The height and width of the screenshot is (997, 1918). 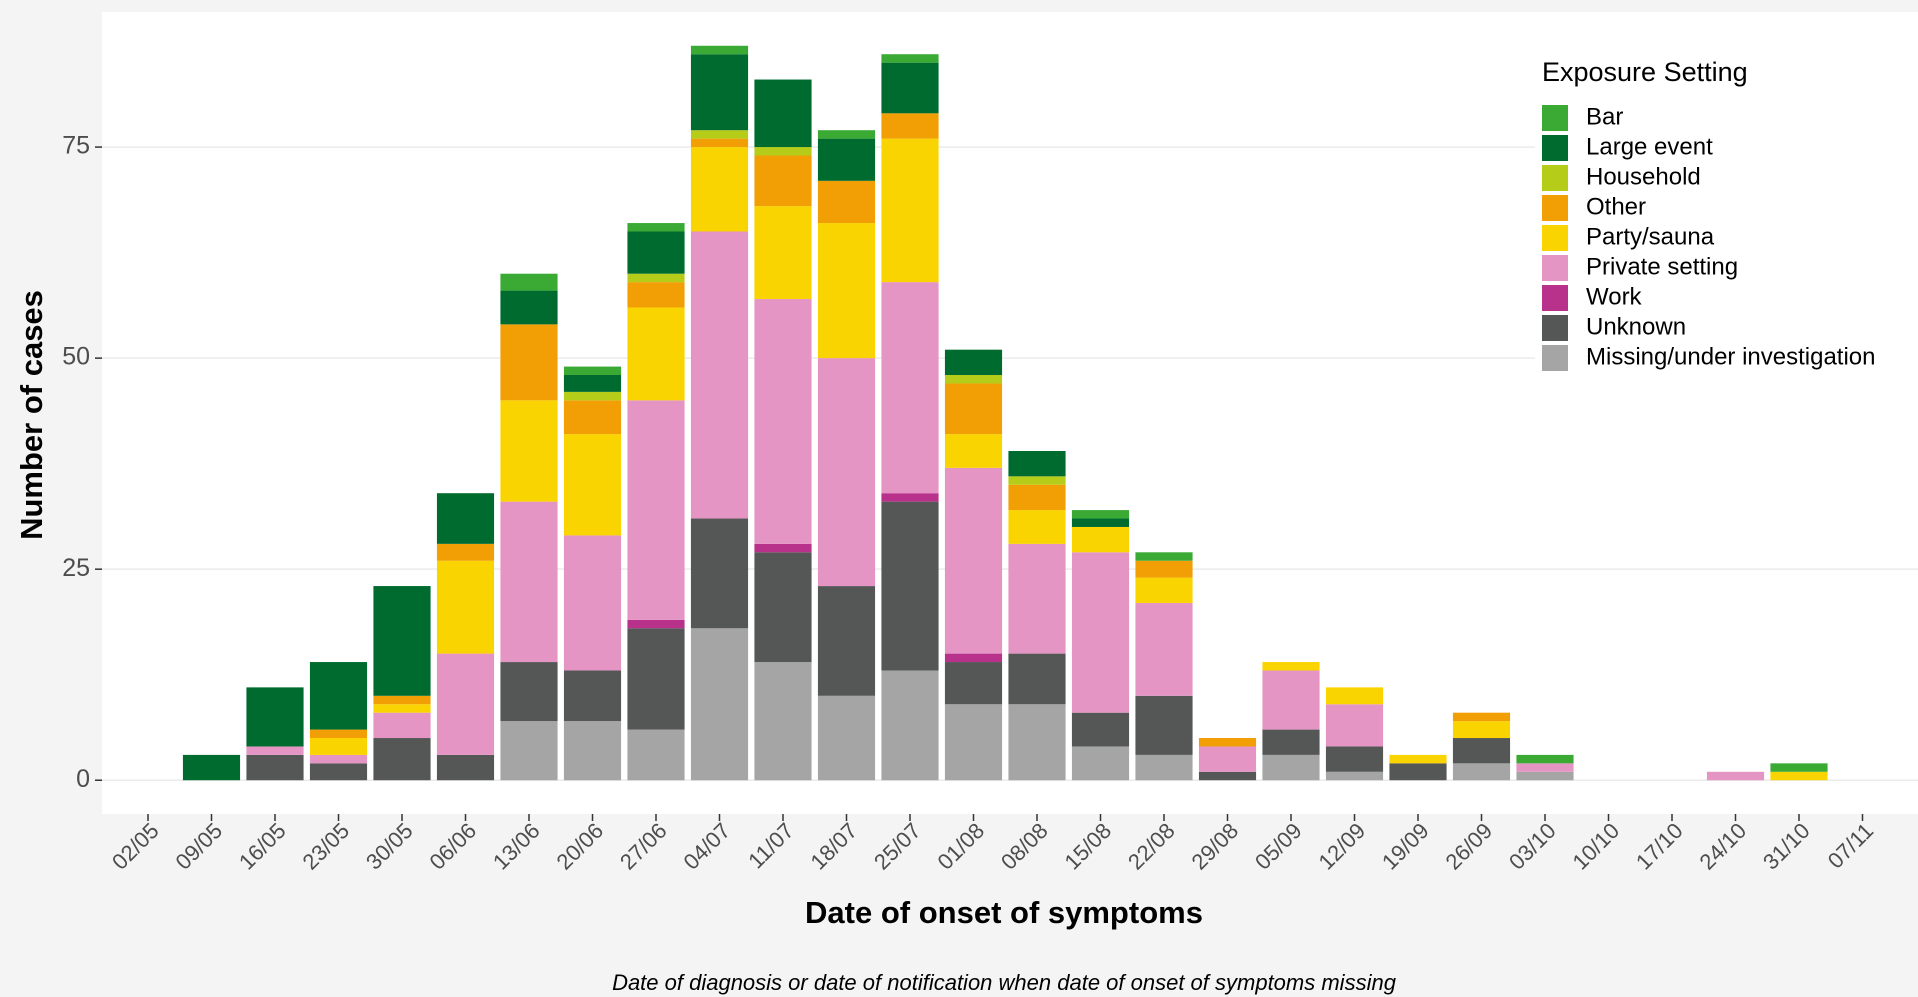 I want to click on y-tick-label: 50, so click(x=76, y=357).